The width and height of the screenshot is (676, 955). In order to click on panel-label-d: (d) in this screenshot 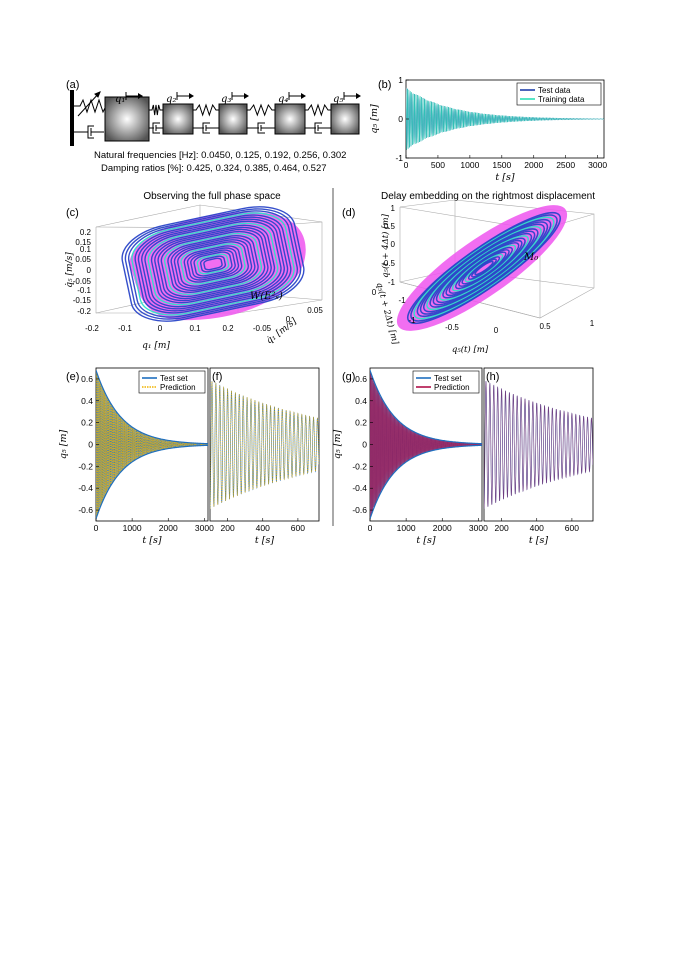, I will do `click(348, 213)`.